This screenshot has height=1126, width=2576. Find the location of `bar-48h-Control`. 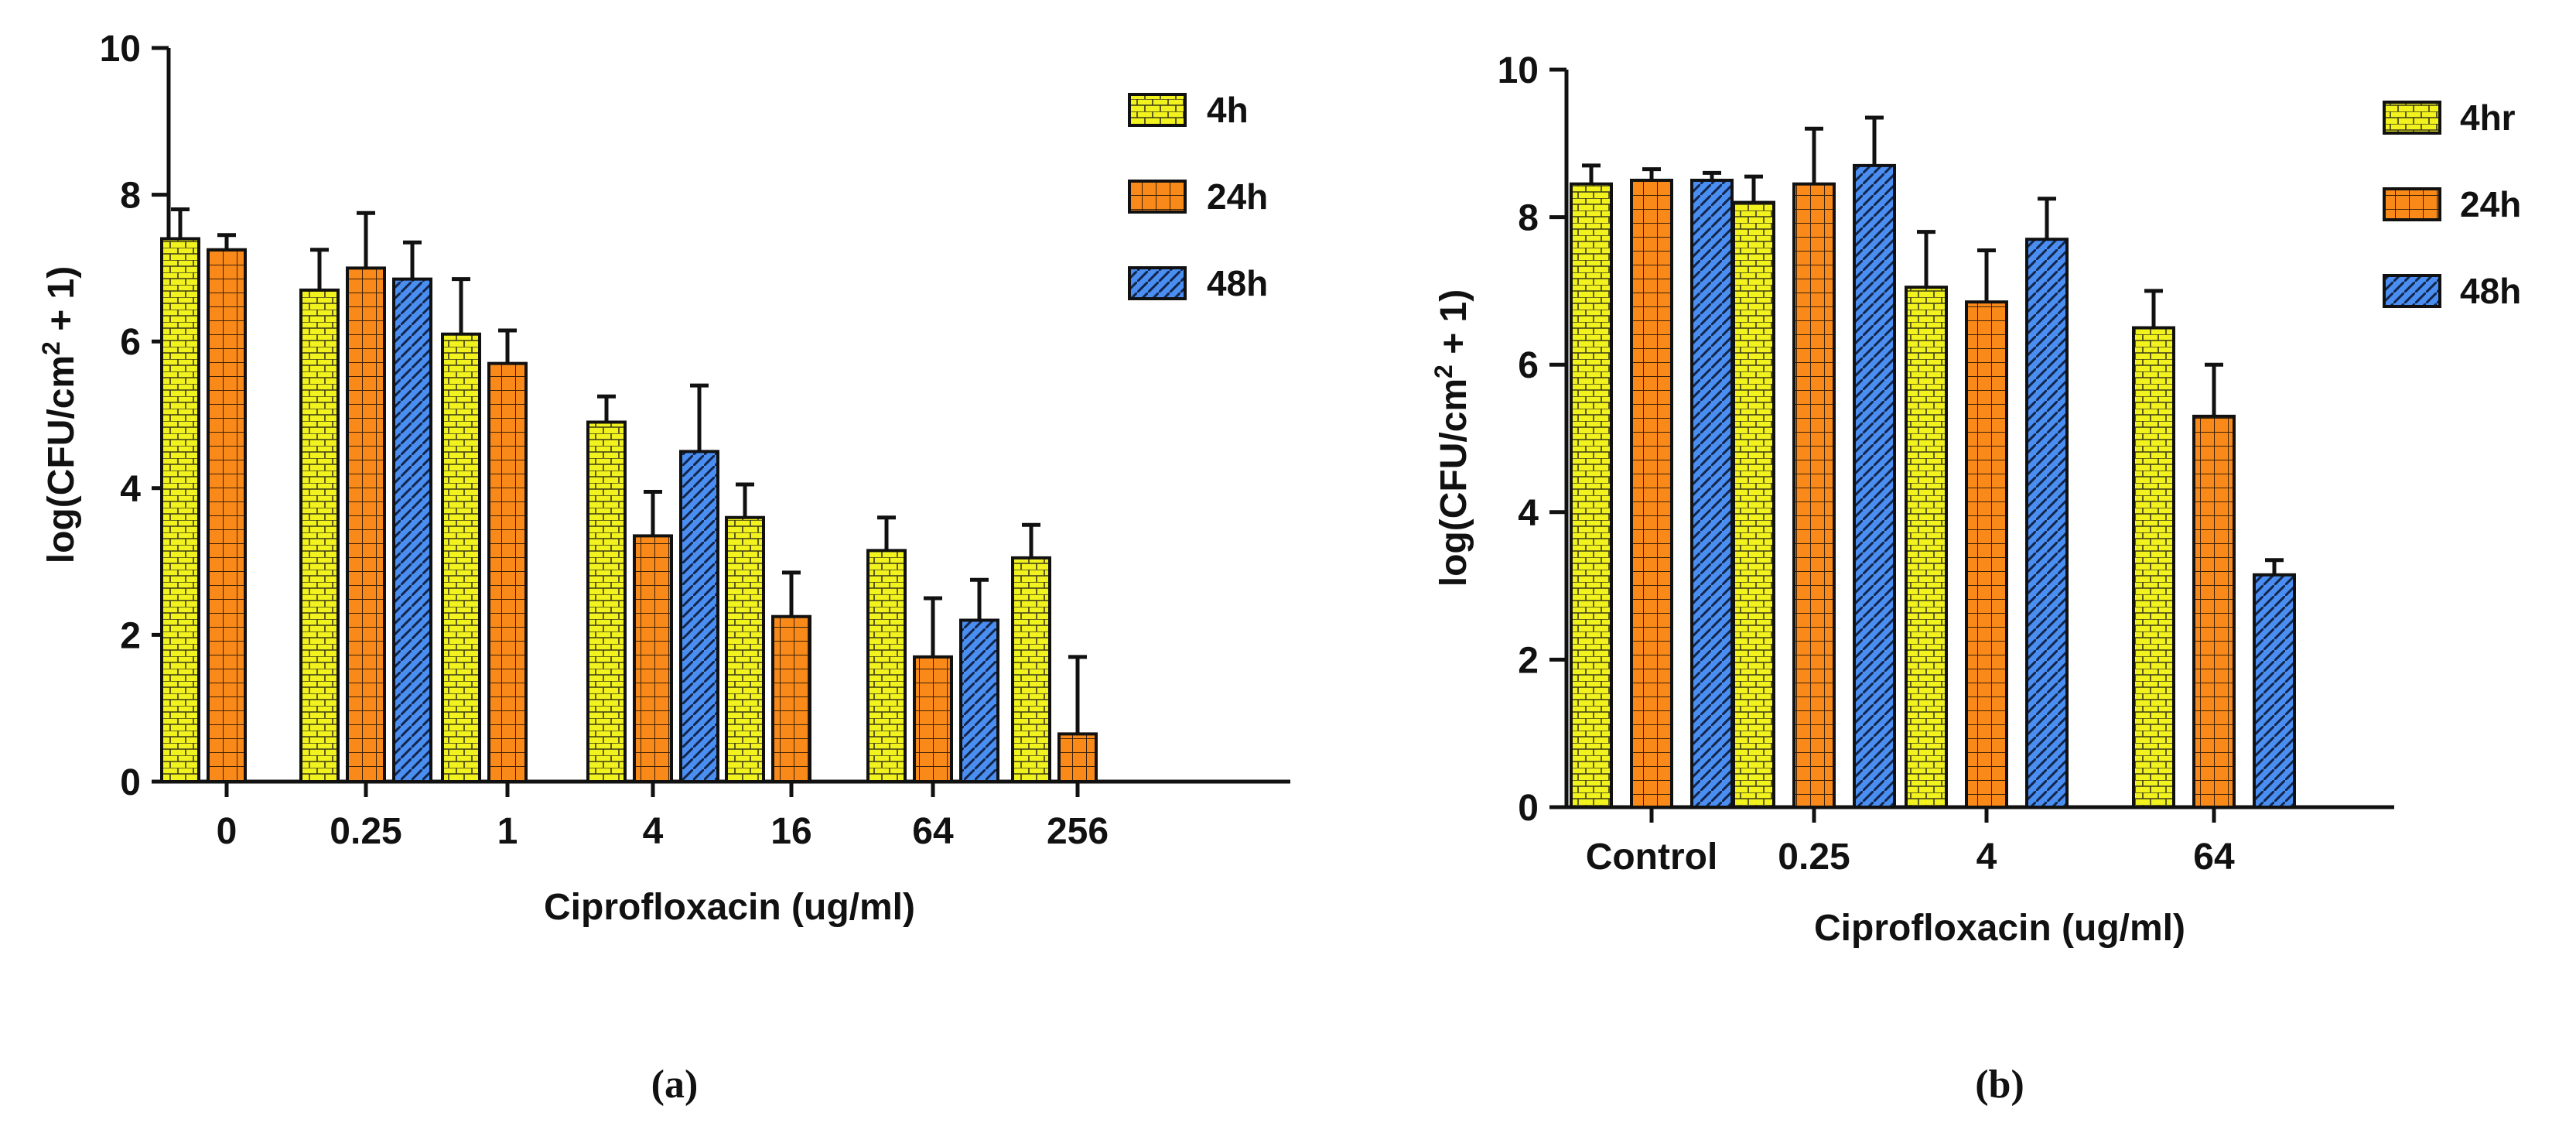

bar-48h-Control is located at coordinates (1712, 494).